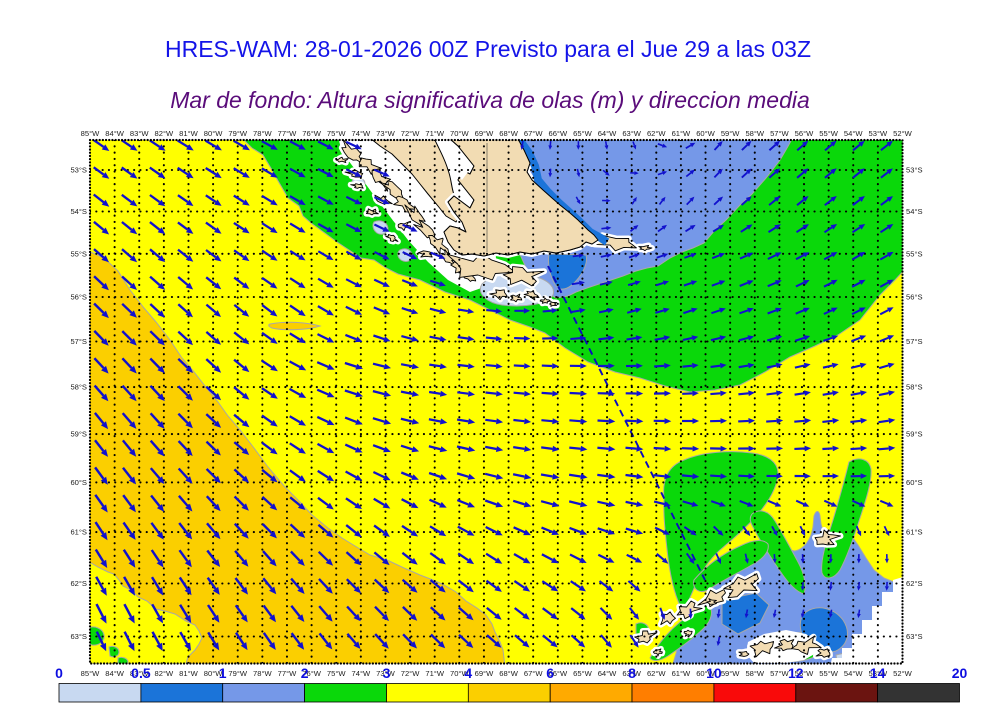 This screenshot has width=1000, height=707. I want to click on lon-label-bottom: 83°W, so click(139, 673).